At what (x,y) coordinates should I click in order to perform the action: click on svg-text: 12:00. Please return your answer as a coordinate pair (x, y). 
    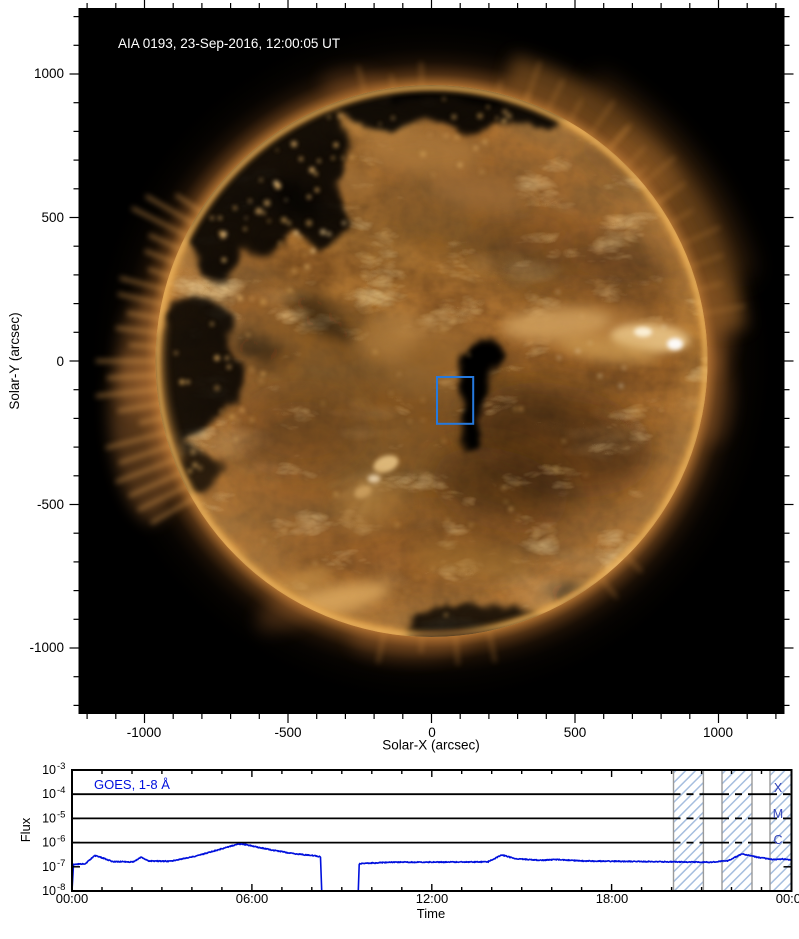
    Looking at the image, I should click on (432, 898).